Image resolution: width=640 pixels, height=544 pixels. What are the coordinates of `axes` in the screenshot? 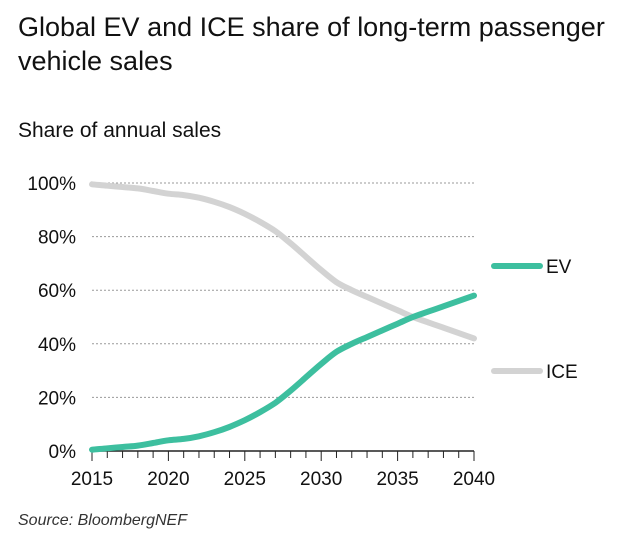 It's located at (283, 455).